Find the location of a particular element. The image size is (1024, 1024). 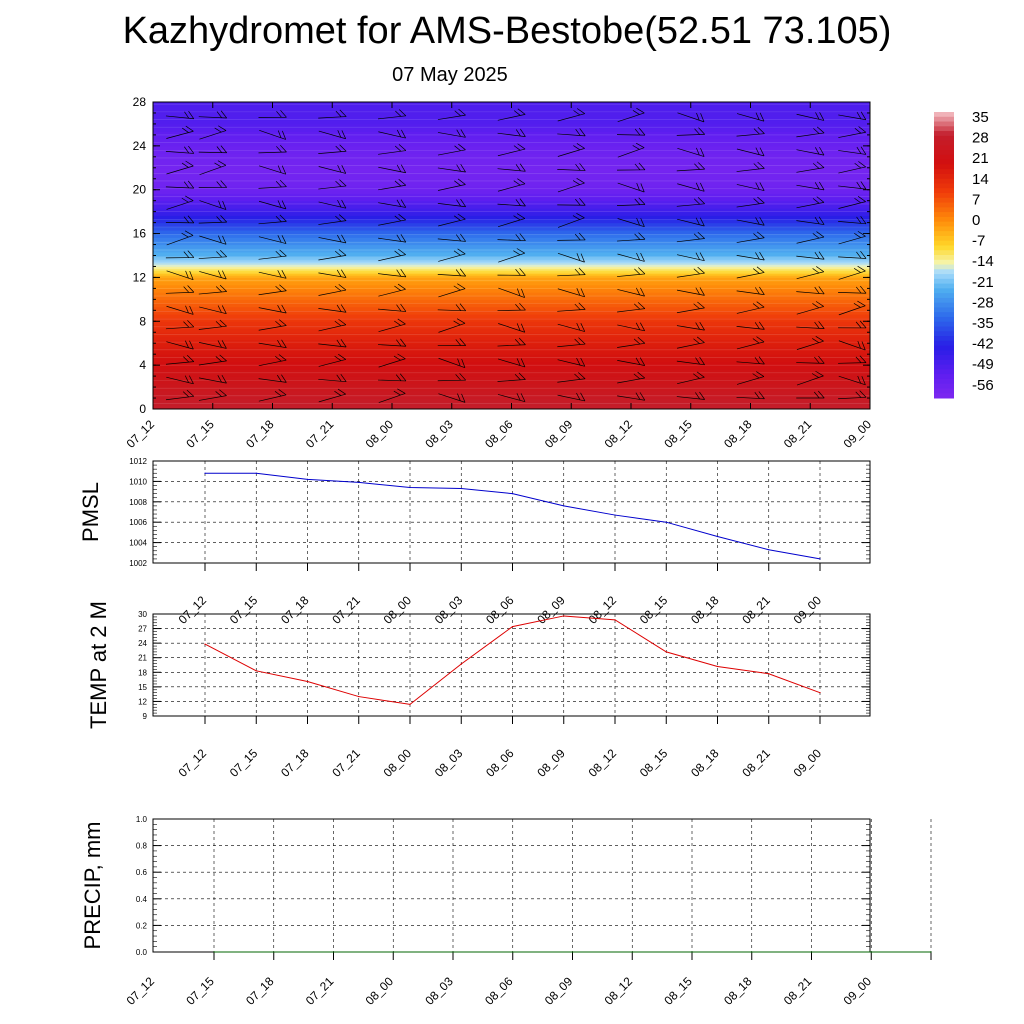

colorbar-label: 0 is located at coordinates (976, 220).